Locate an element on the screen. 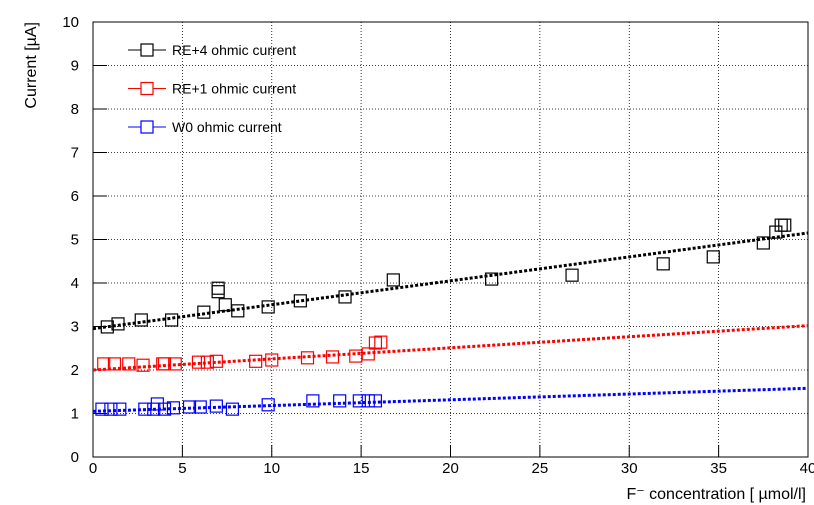  y-tick-label: 3 is located at coordinates (75, 327).